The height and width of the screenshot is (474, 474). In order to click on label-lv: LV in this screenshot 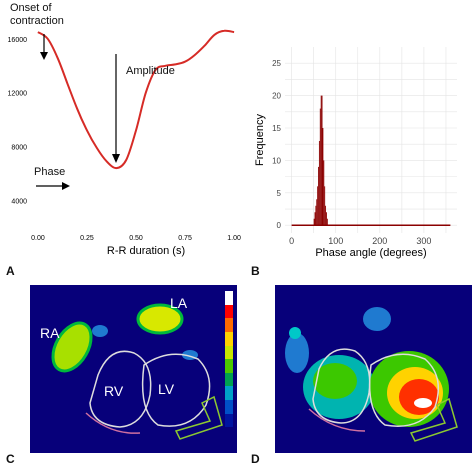, I will do `click(166, 389)`.